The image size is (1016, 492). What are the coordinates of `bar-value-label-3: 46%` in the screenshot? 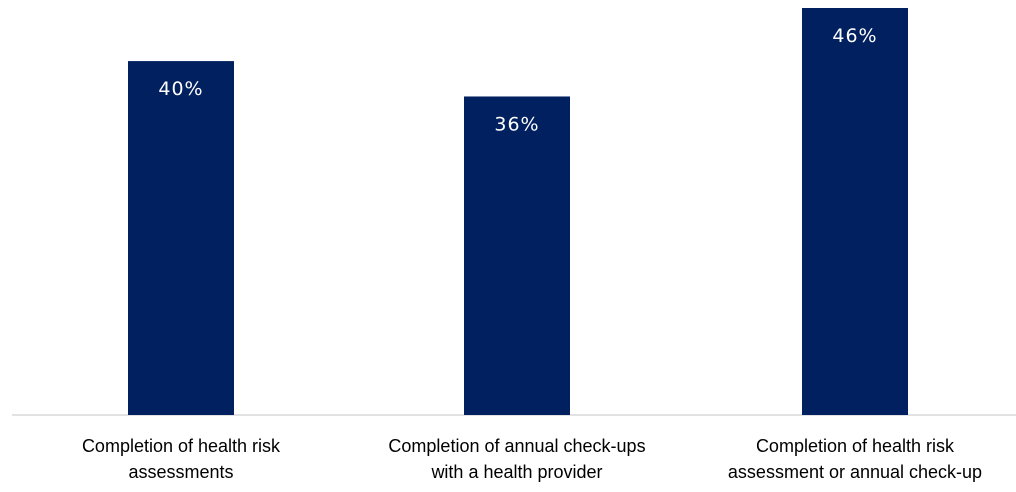 It's located at (854, 36).